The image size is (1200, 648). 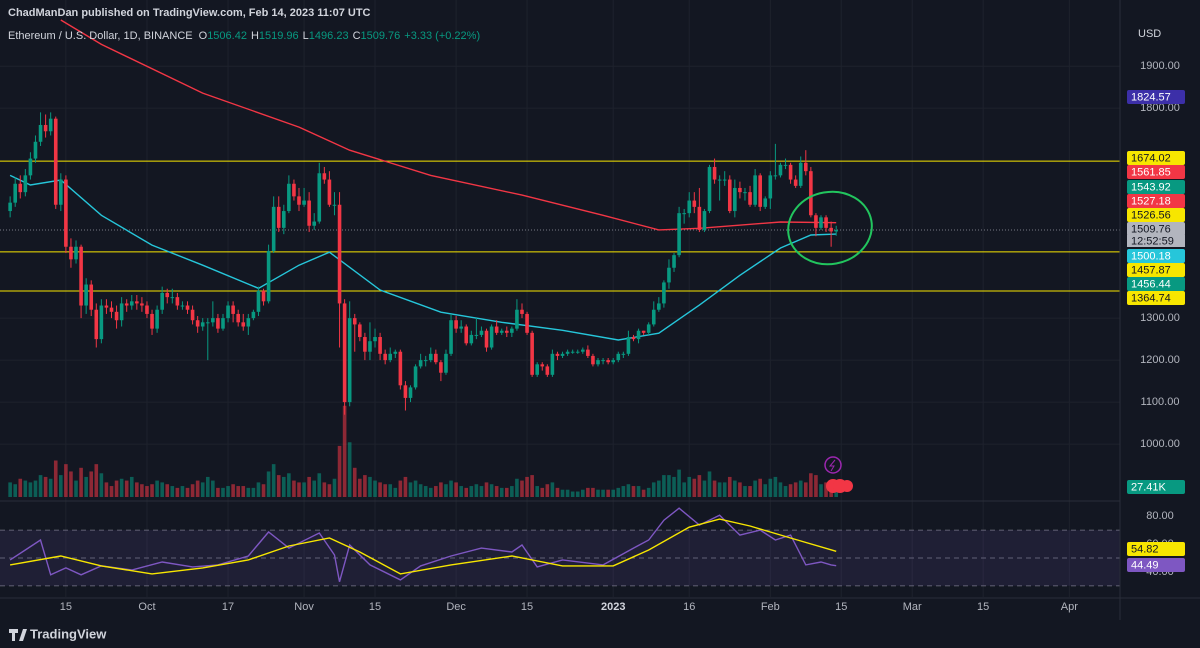 What do you see at coordinates (830, 228) in the screenshot?
I see `annotation-circle` at bounding box center [830, 228].